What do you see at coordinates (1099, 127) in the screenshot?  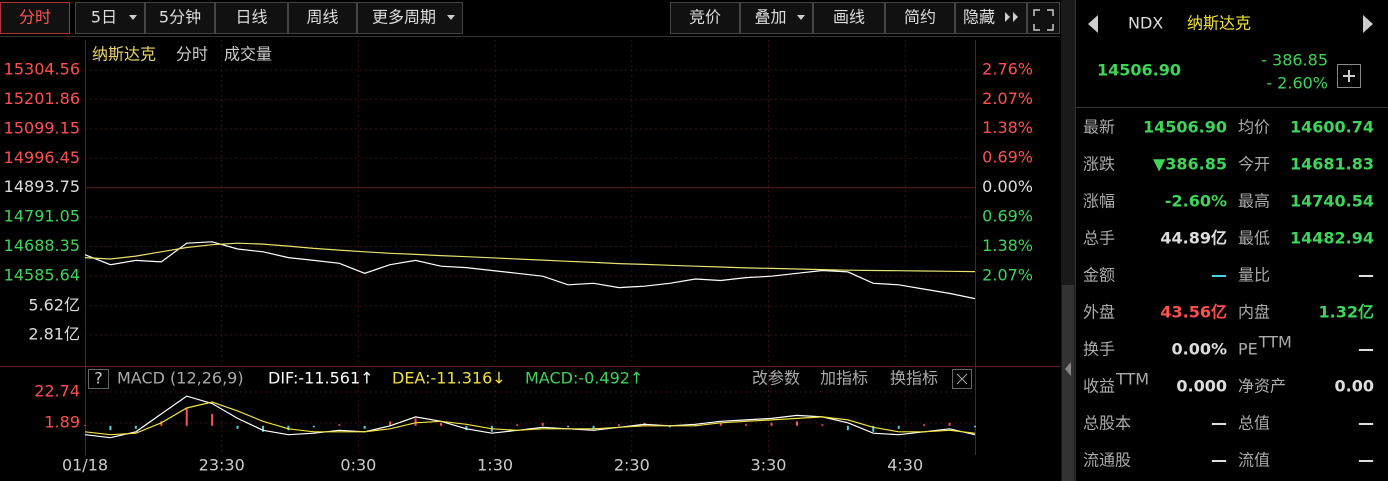 I see `quote-label: 最新` at bounding box center [1099, 127].